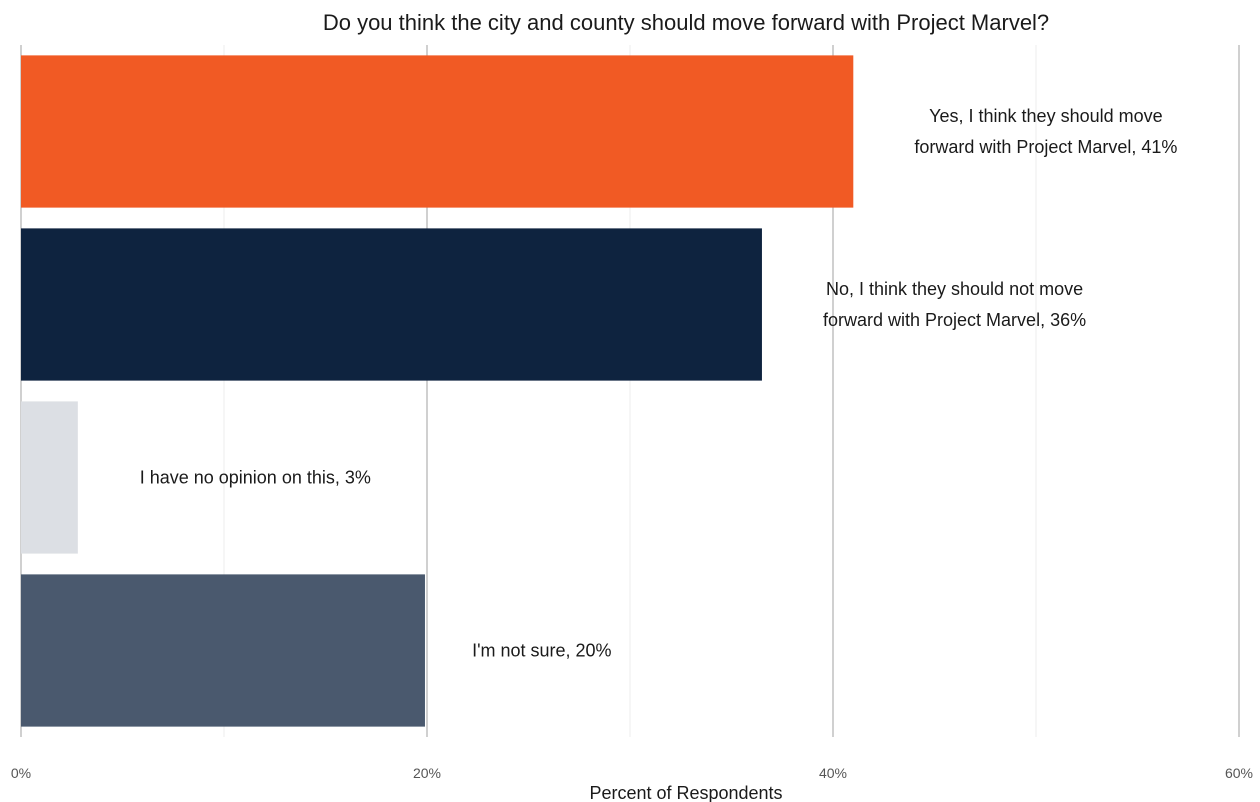  I want to click on x-axis-title: Percent of Respondents, so click(685, 792).